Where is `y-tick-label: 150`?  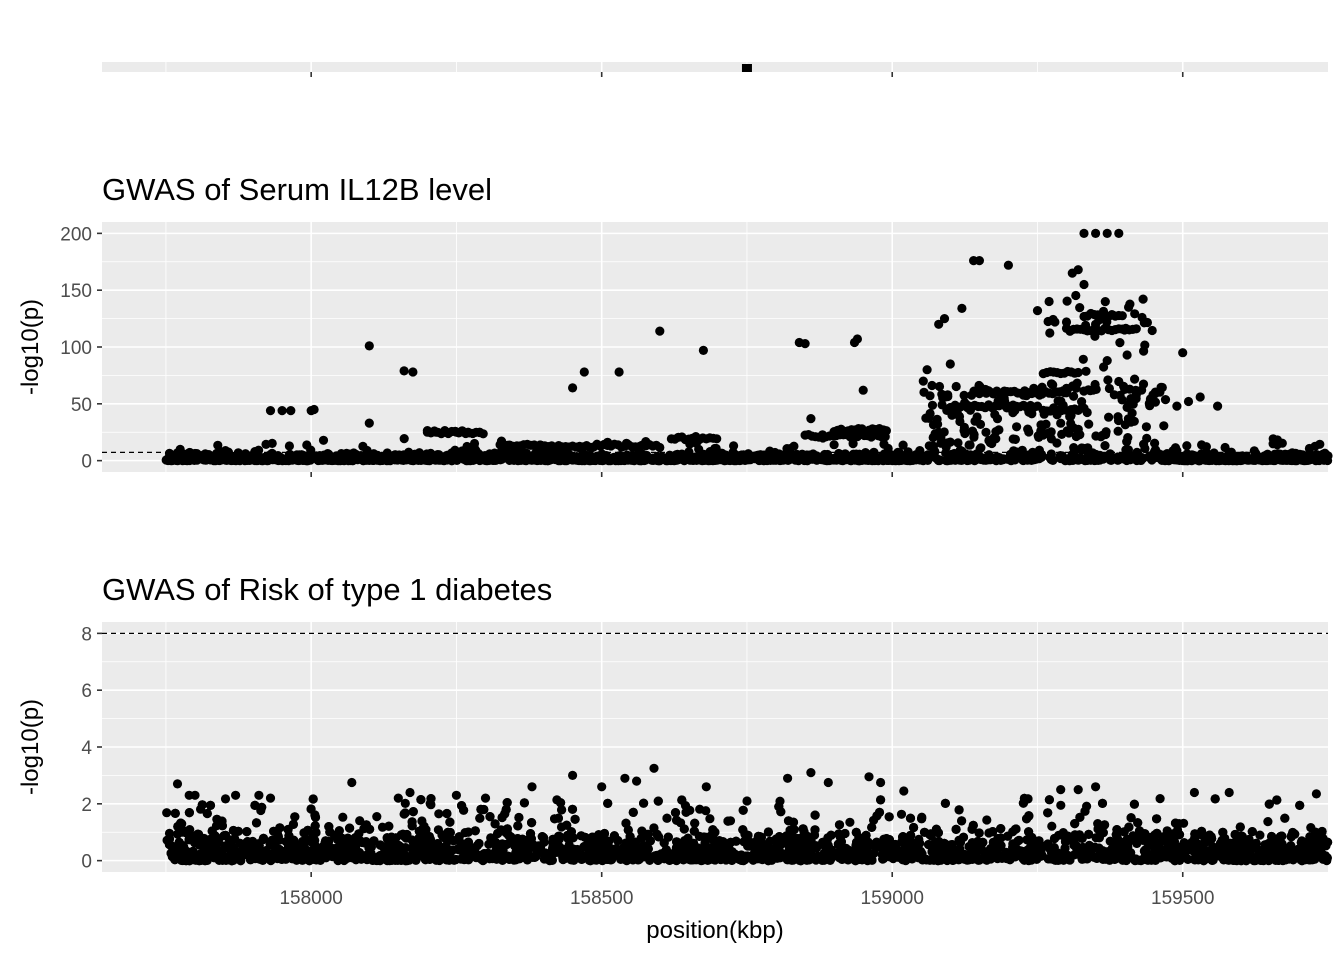
y-tick-label: 150 is located at coordinates (76, 291).